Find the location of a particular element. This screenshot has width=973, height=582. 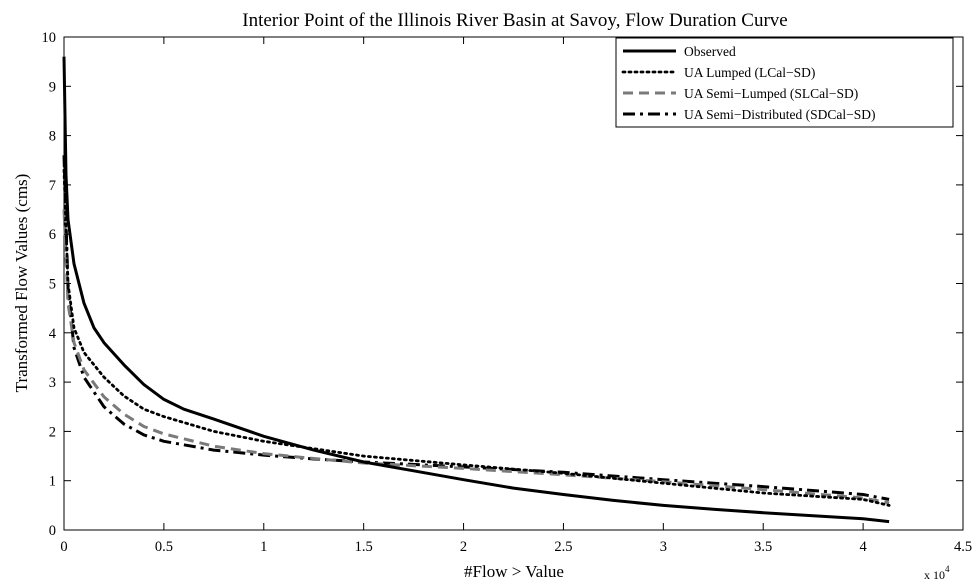

y-tick-label: 1 is located at coordinates (52, 482).